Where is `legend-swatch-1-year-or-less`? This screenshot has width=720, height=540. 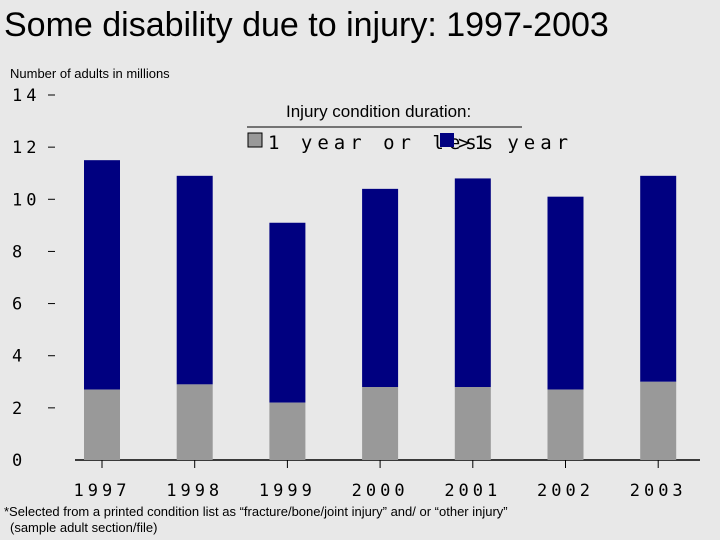 legend-swatch-1-year-or-less is located at coordinates (255, 140).